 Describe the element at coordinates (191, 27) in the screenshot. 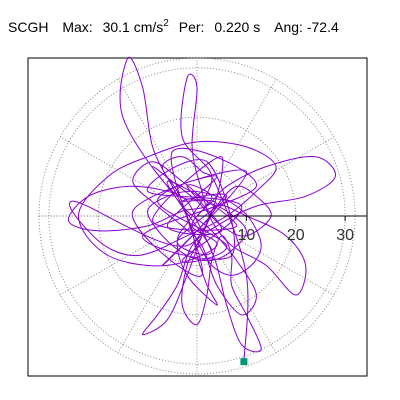

I see `period-label: Per:` at that location.